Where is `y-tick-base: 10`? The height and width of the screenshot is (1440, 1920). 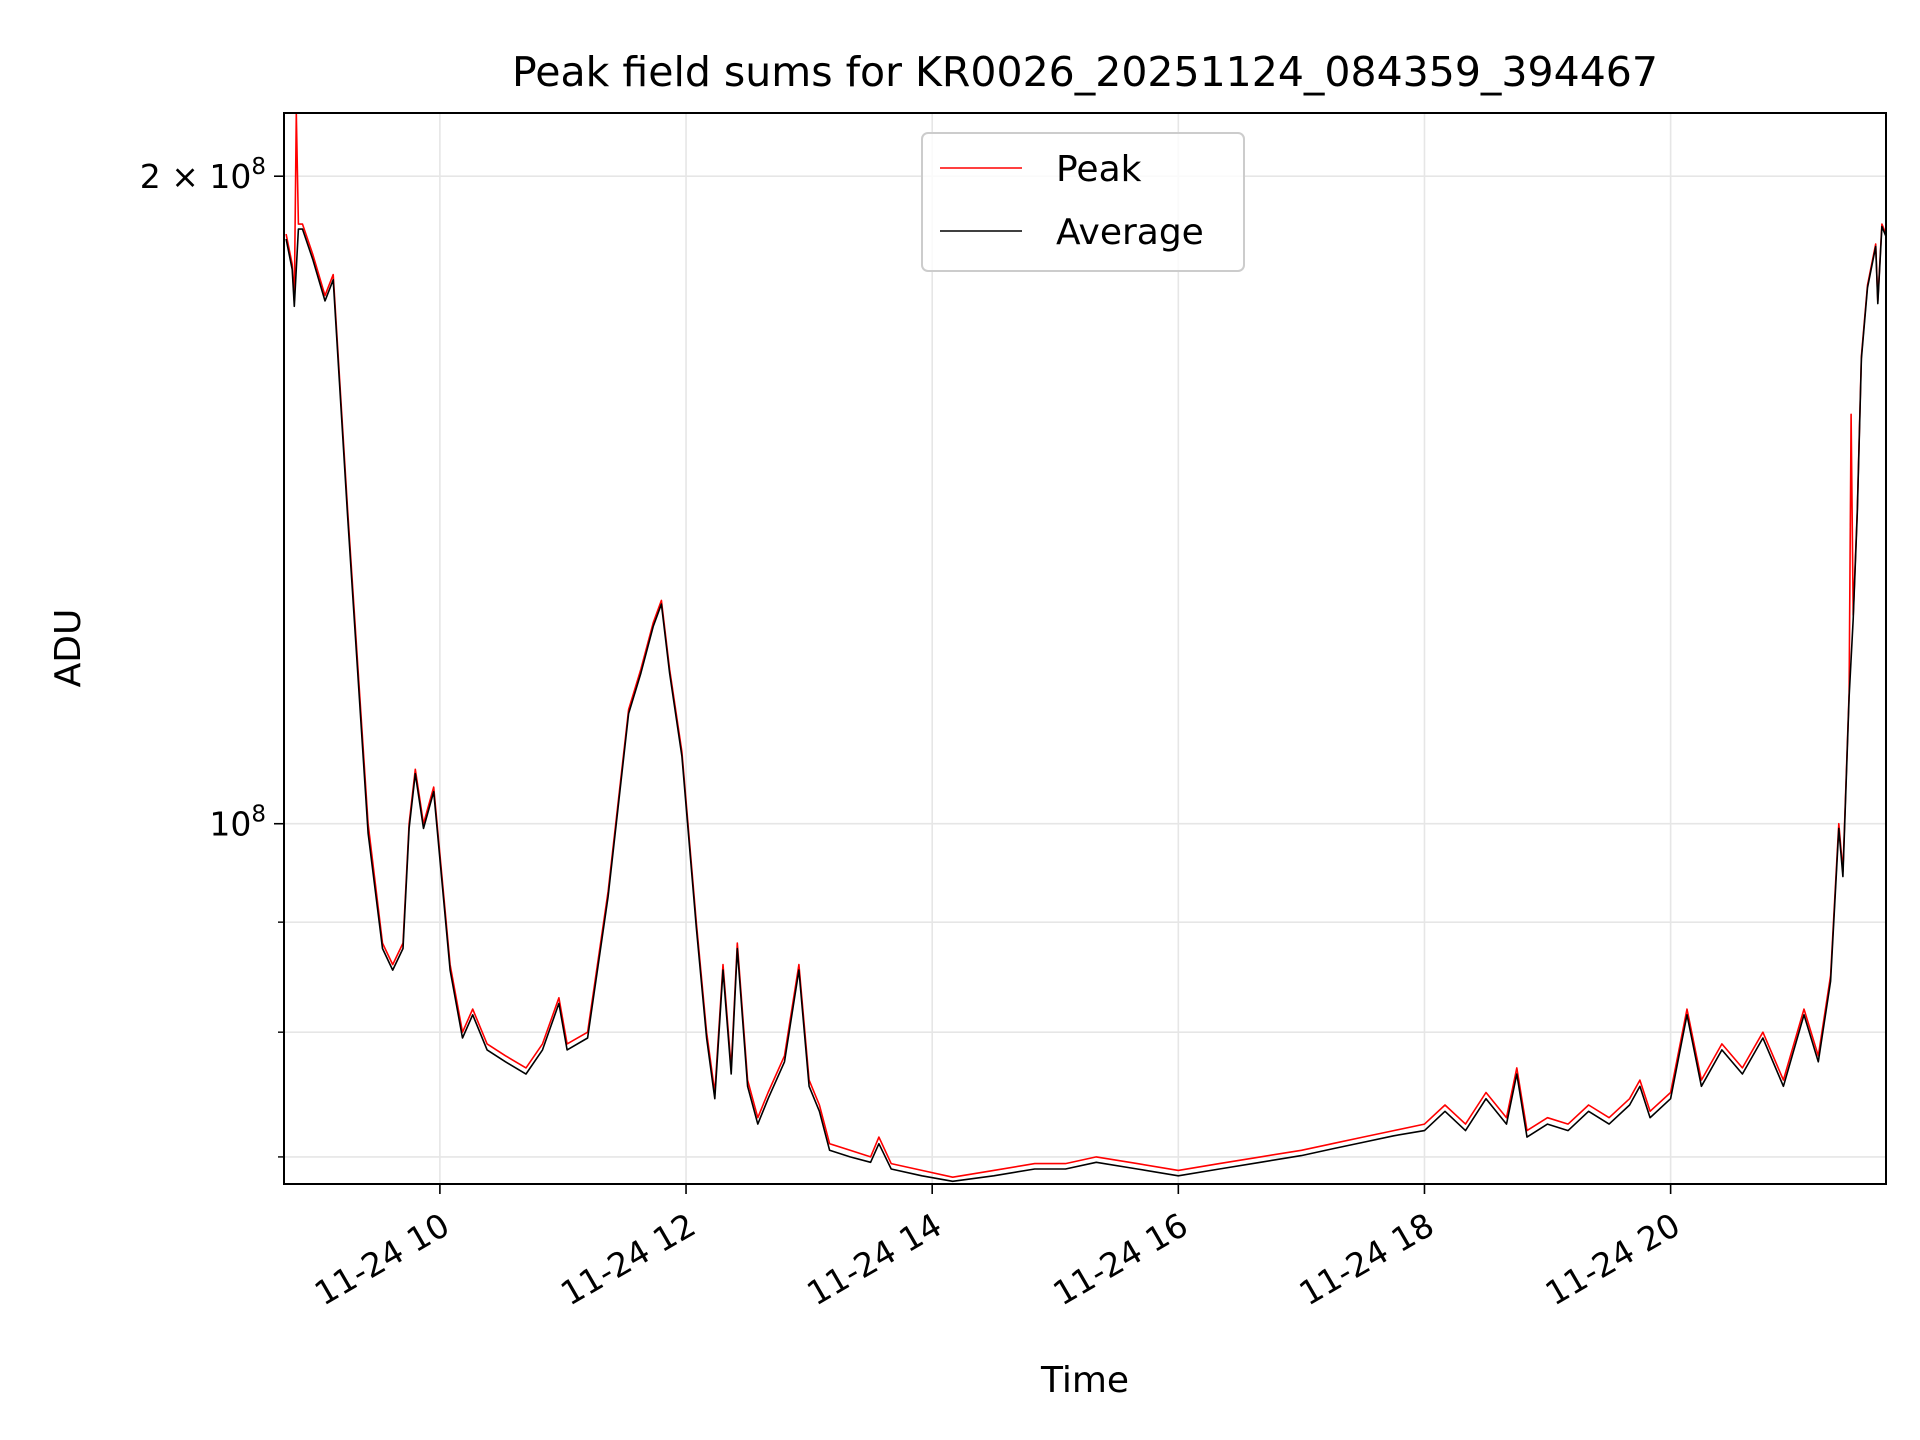
y-tick-base: 10 is located at coordinates (230, 824).